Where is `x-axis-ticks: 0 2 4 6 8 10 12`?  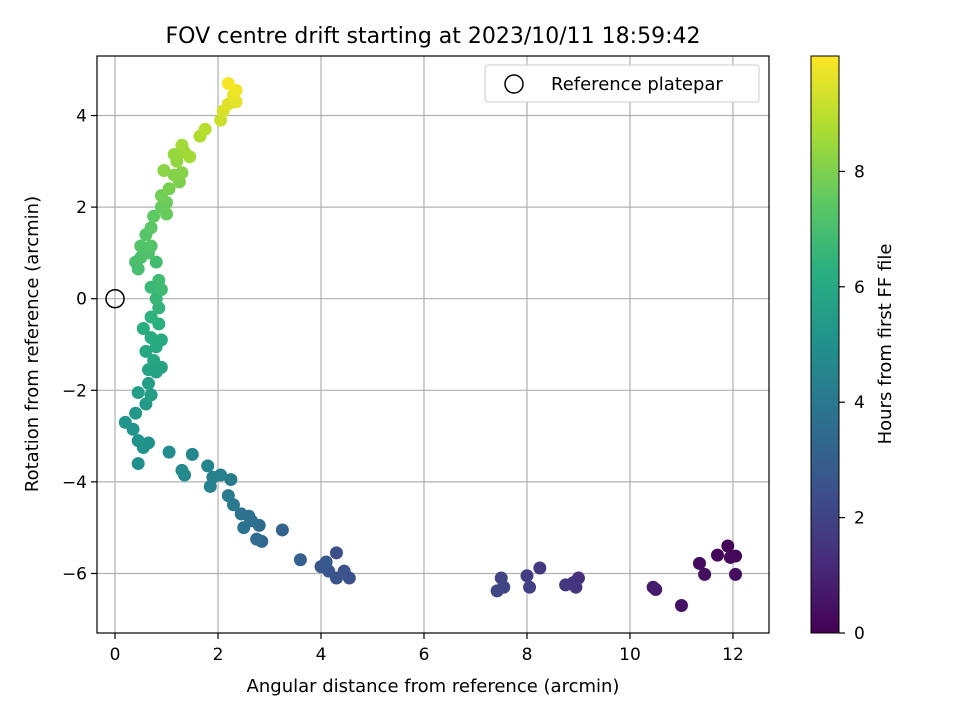 x-axis-ticks: 0 2 4 6 8 10 12 is located at coordinates (427, 649).